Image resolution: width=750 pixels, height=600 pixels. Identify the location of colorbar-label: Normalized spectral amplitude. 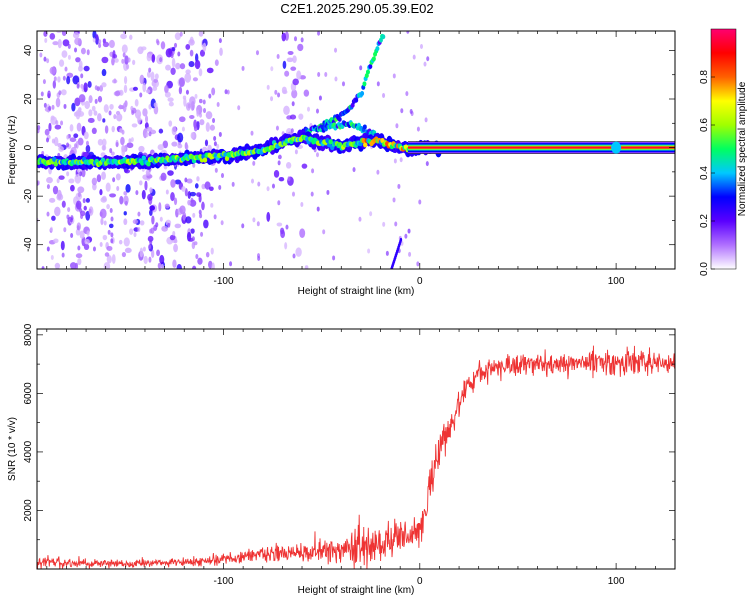
(742, 148).